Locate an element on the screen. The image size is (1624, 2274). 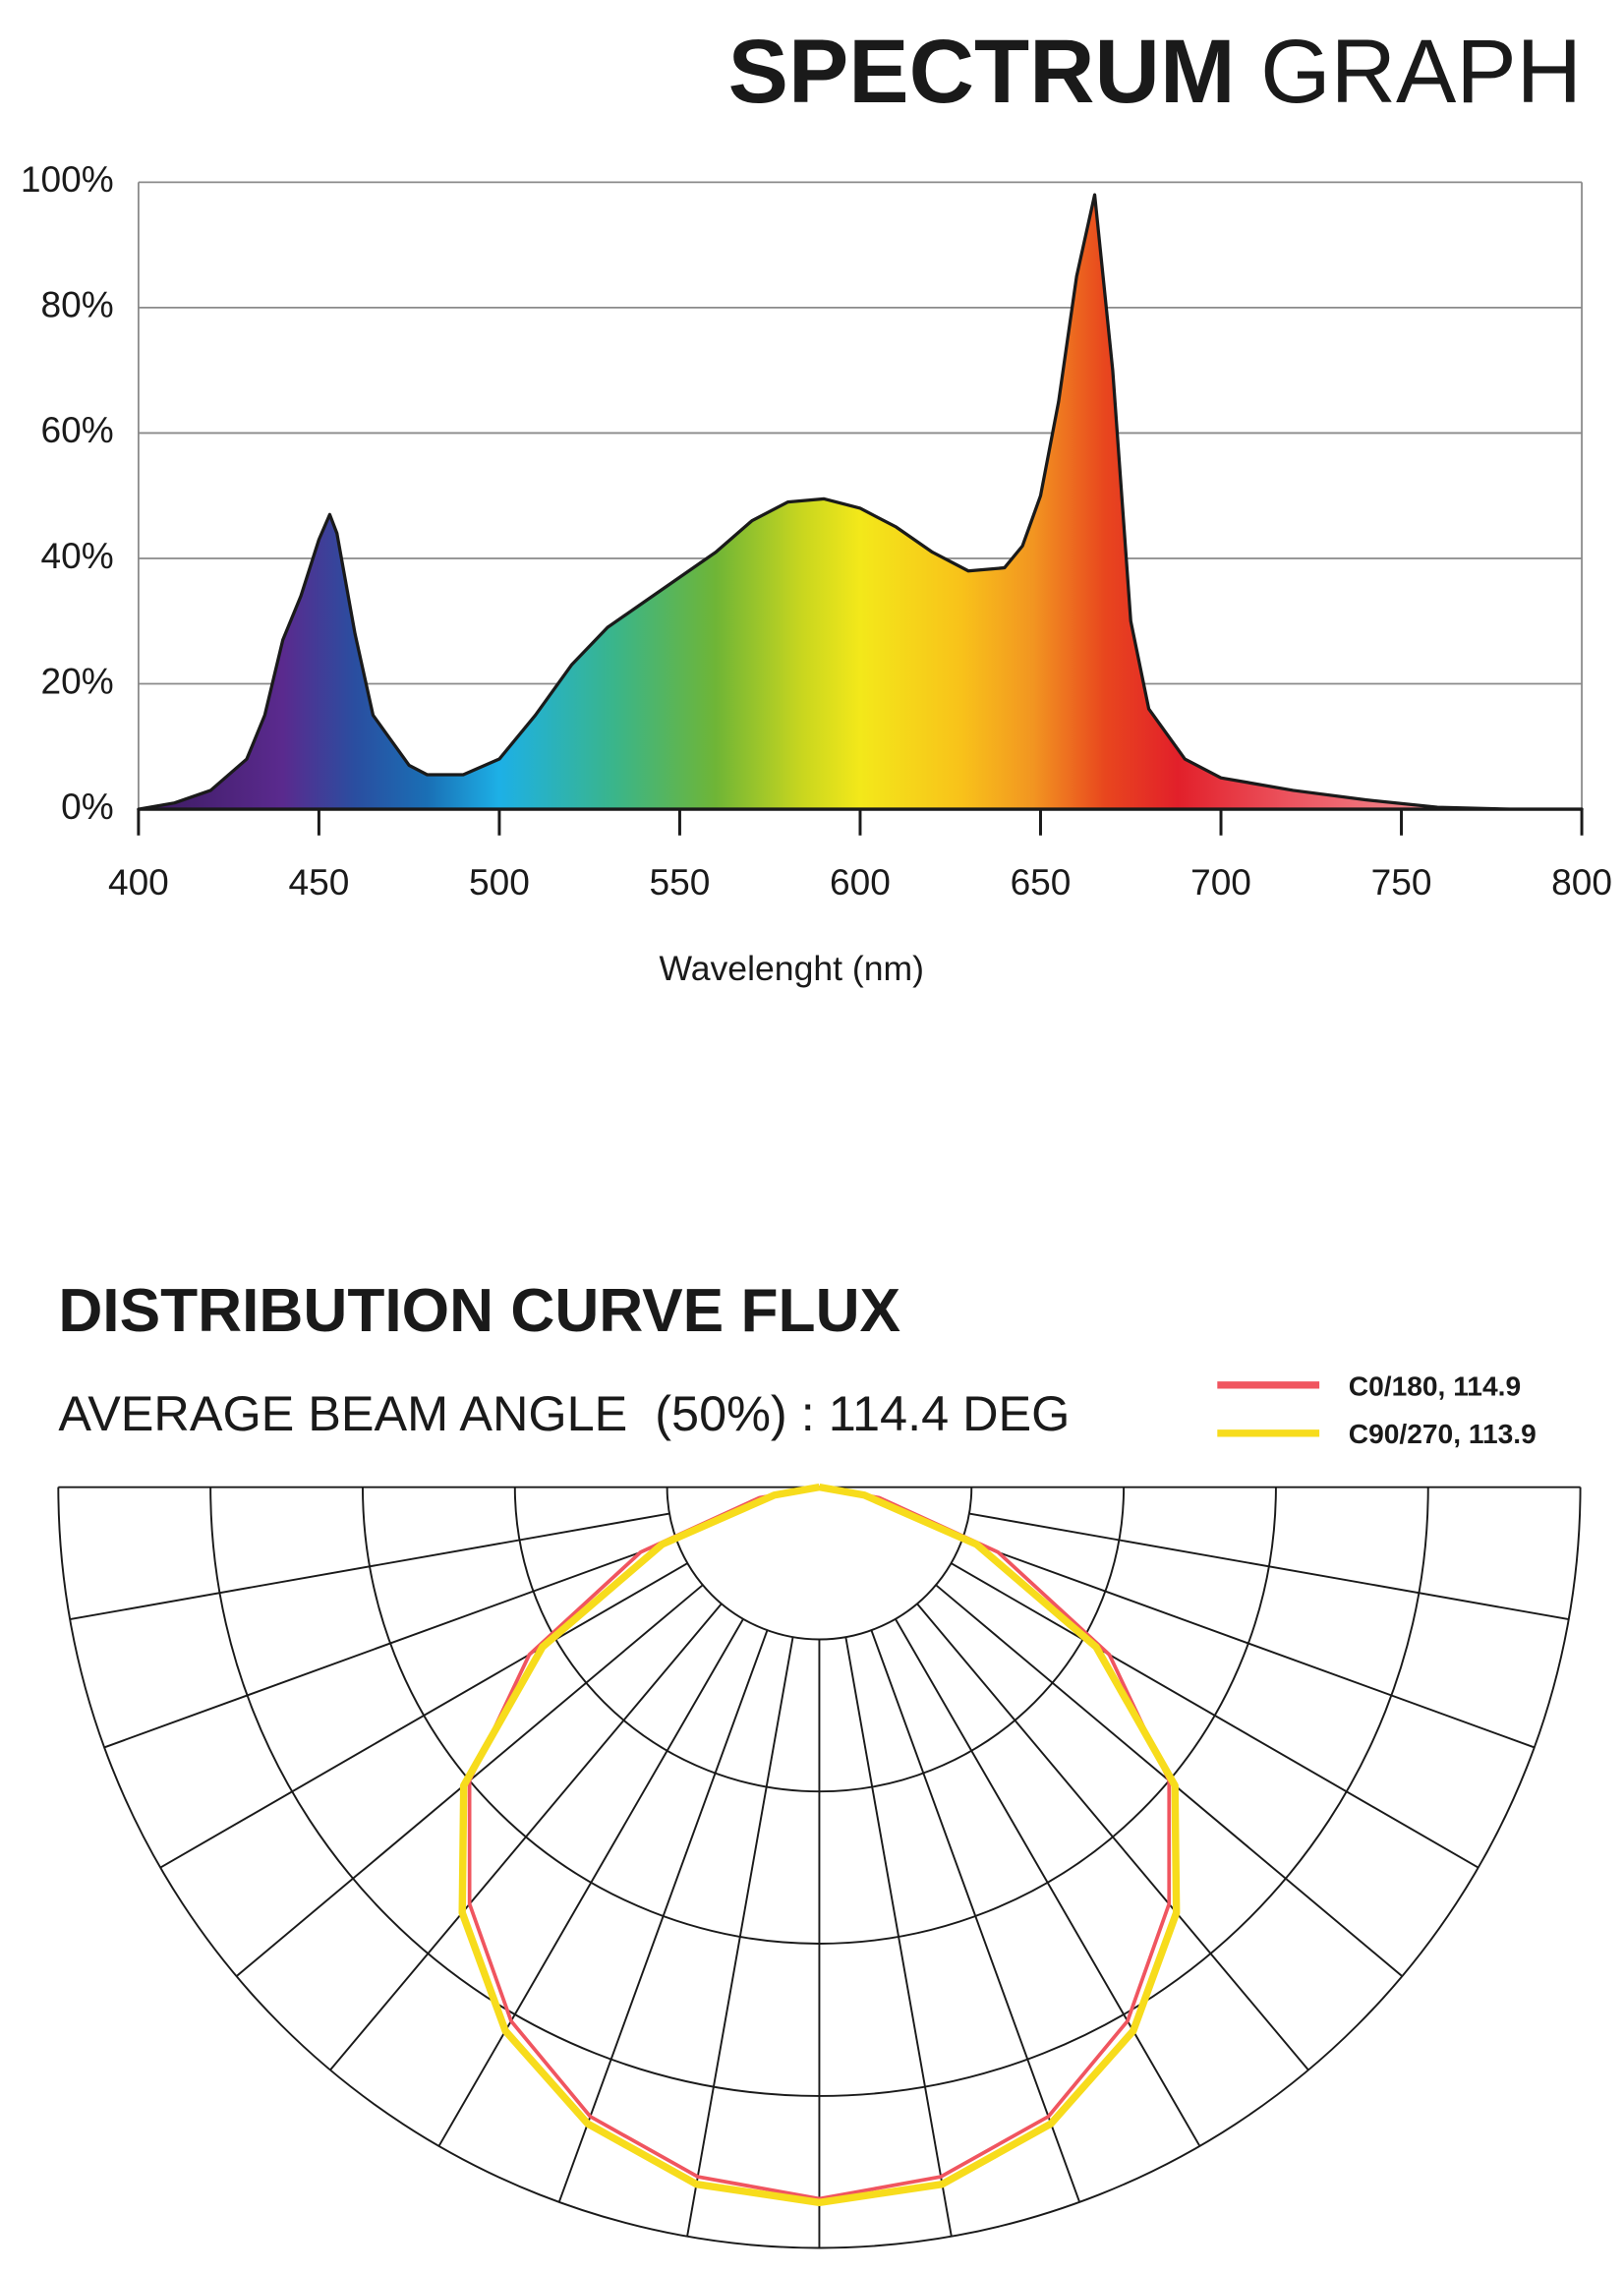
x-tick-label: 600 is located at coordinates (860, 882).